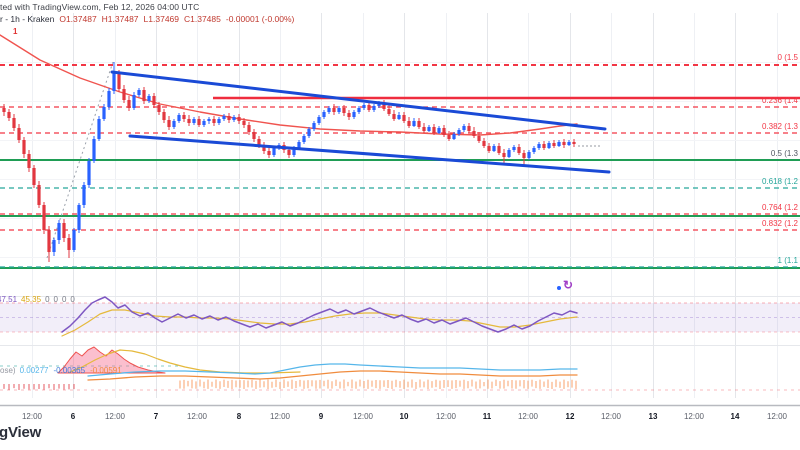  Describe the element at coordinates (161, 19) in the screenshot. I see `ohlc-value: L1.37469` at that location.